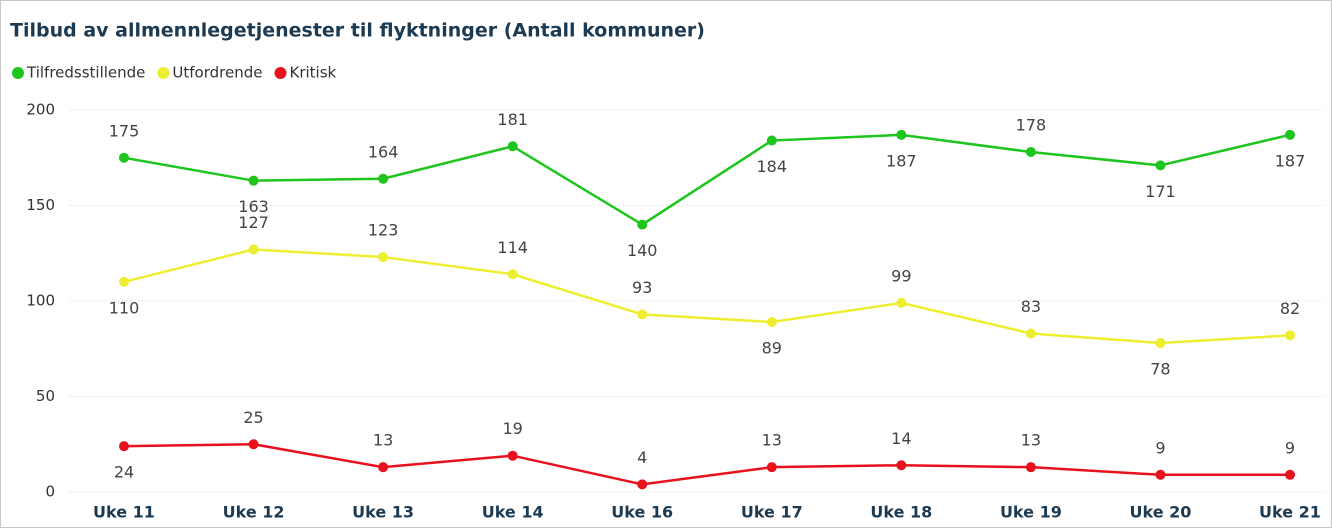 This screenshot has width=1332, height=528. I want to click on legend-label: Tilfredsstillende, so click(85, 73).